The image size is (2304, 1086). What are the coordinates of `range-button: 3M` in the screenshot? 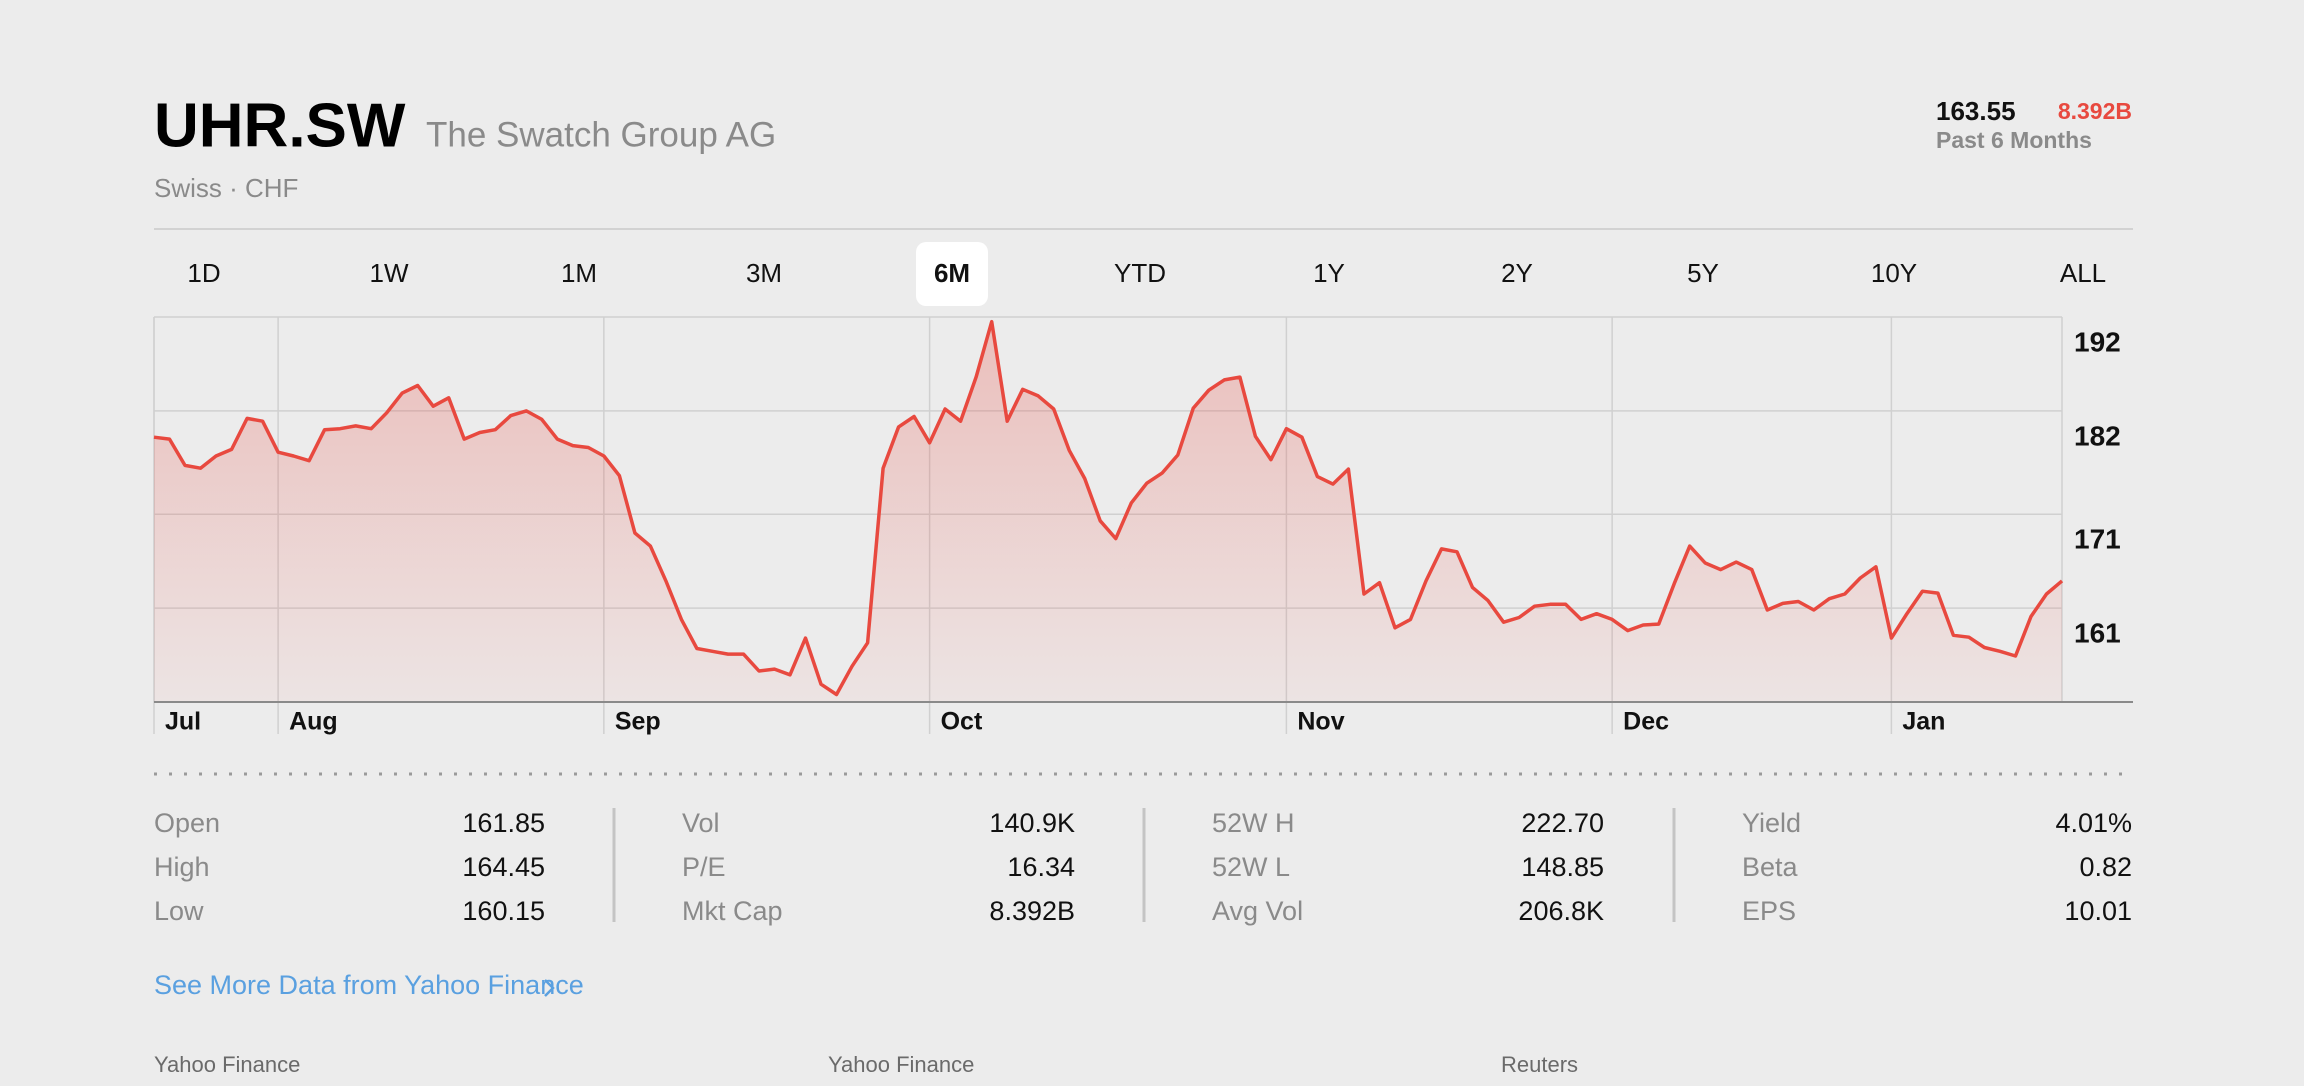 It's located at (764, 273).